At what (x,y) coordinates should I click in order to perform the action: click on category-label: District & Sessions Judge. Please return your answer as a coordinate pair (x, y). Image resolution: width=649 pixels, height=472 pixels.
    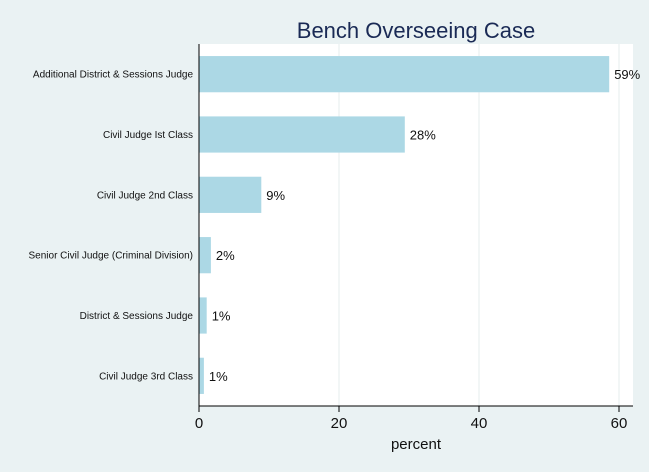
    Looking at the image, I should click on (137, 316).